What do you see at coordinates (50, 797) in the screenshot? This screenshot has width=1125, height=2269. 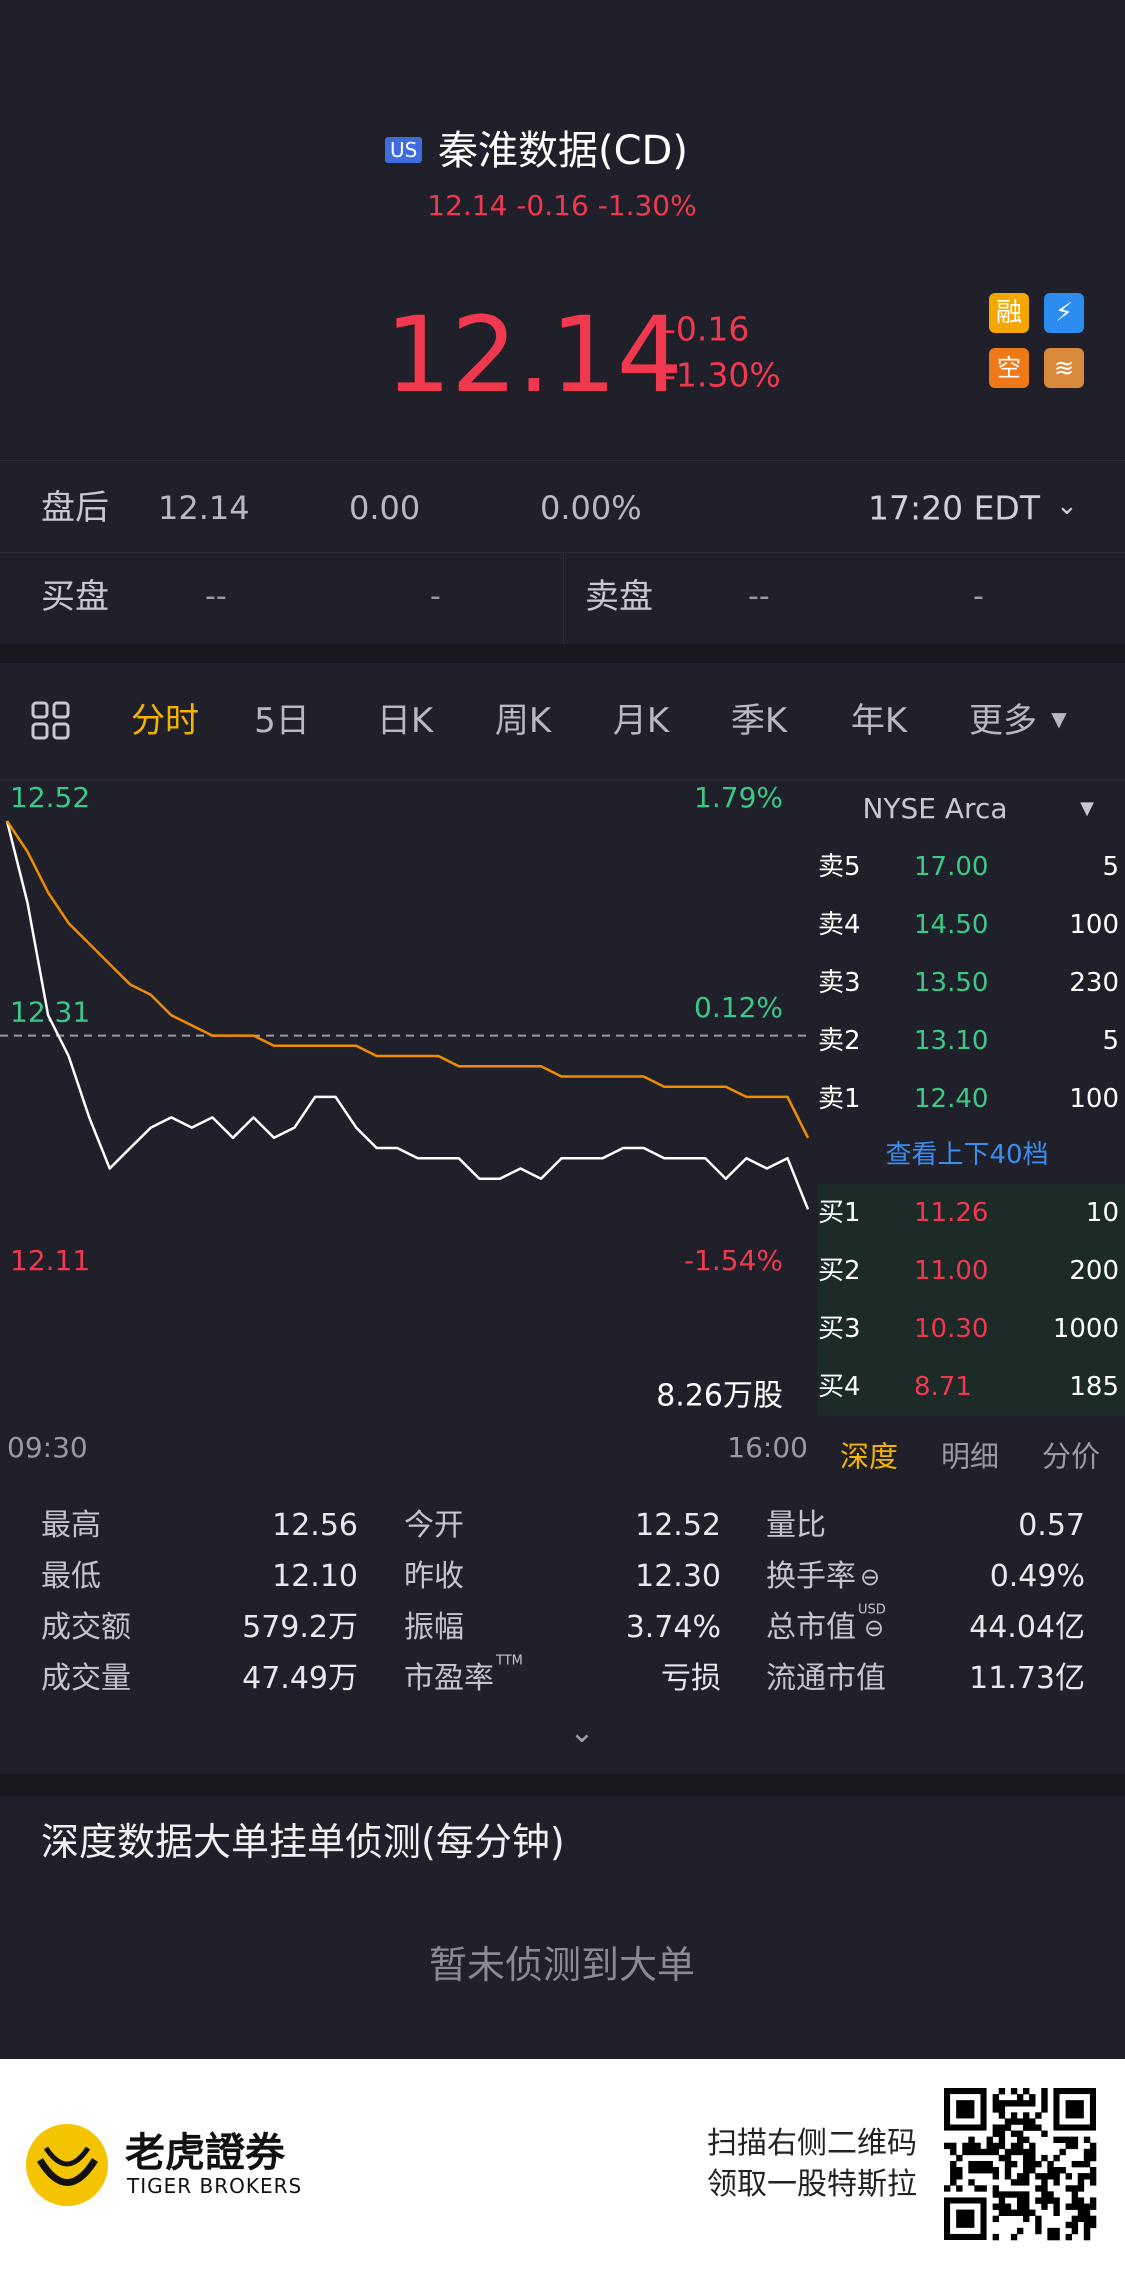 I see `y-tick-label: 12.52` at bounding box center [50, 797].